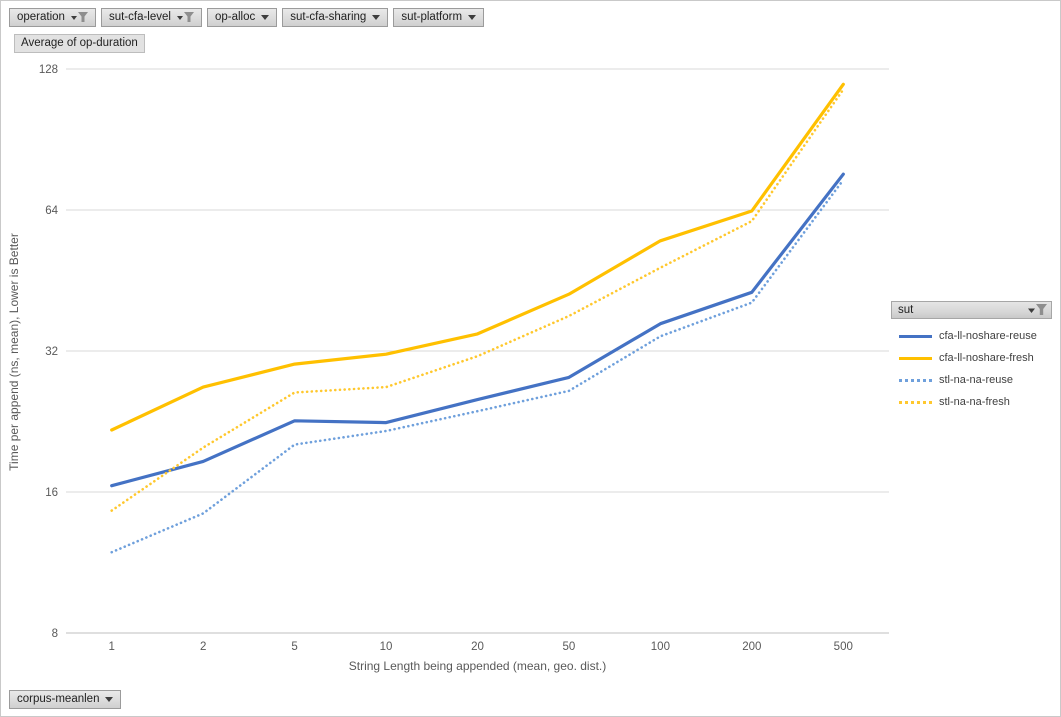  Describe the element at coordinates (915, 380) in the screenshot. I see `legend-swatch-dotted-blue` at that location.